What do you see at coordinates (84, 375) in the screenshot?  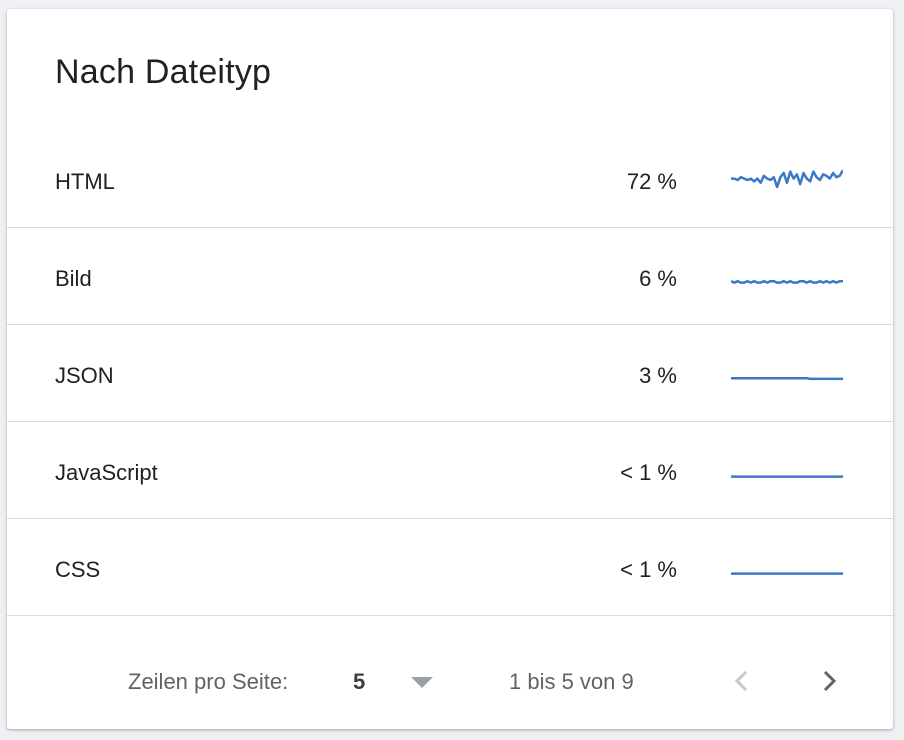 I see `row-label: JSON` at bounding box center [84, 375].